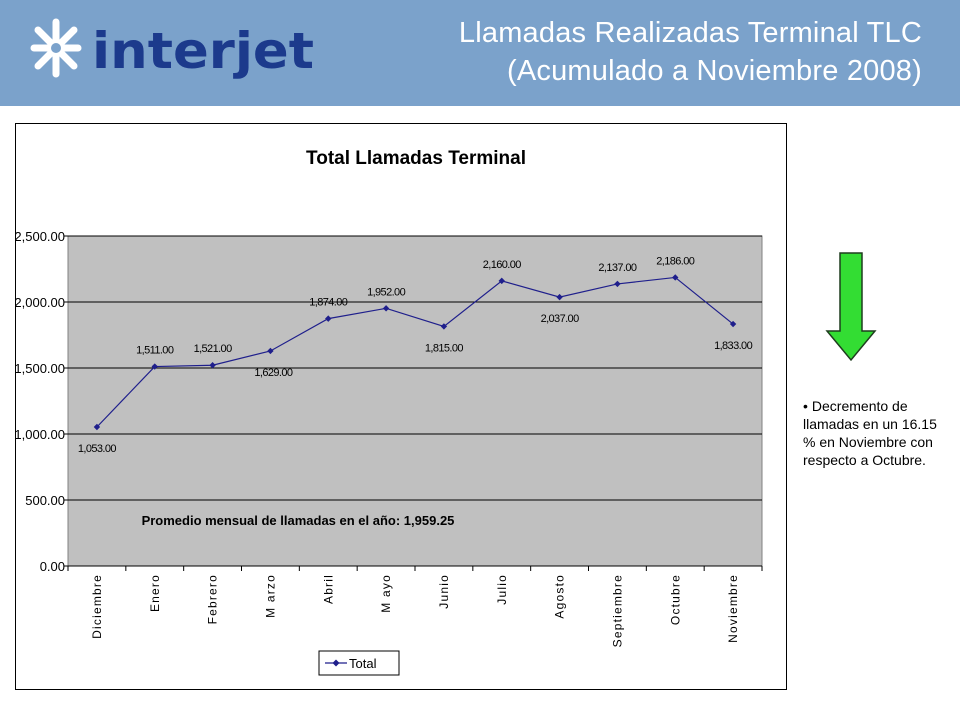  What do you see at coordinates (328, 589) in the screenshot?
I see `x-tick-label: Abril` at bounding box center [328, 589].